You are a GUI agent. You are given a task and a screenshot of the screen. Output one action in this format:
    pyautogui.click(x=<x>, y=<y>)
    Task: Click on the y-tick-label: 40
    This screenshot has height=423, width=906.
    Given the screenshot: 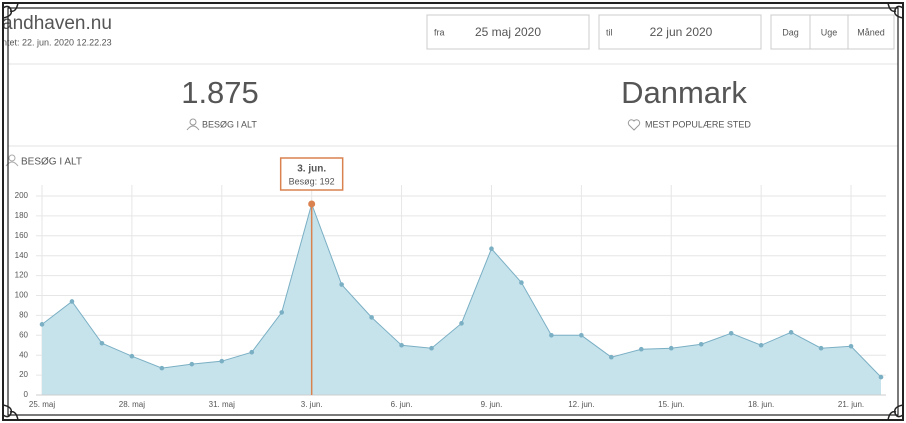 What is the action you would take?
    pyautogui.click(x=23, y=354)
    